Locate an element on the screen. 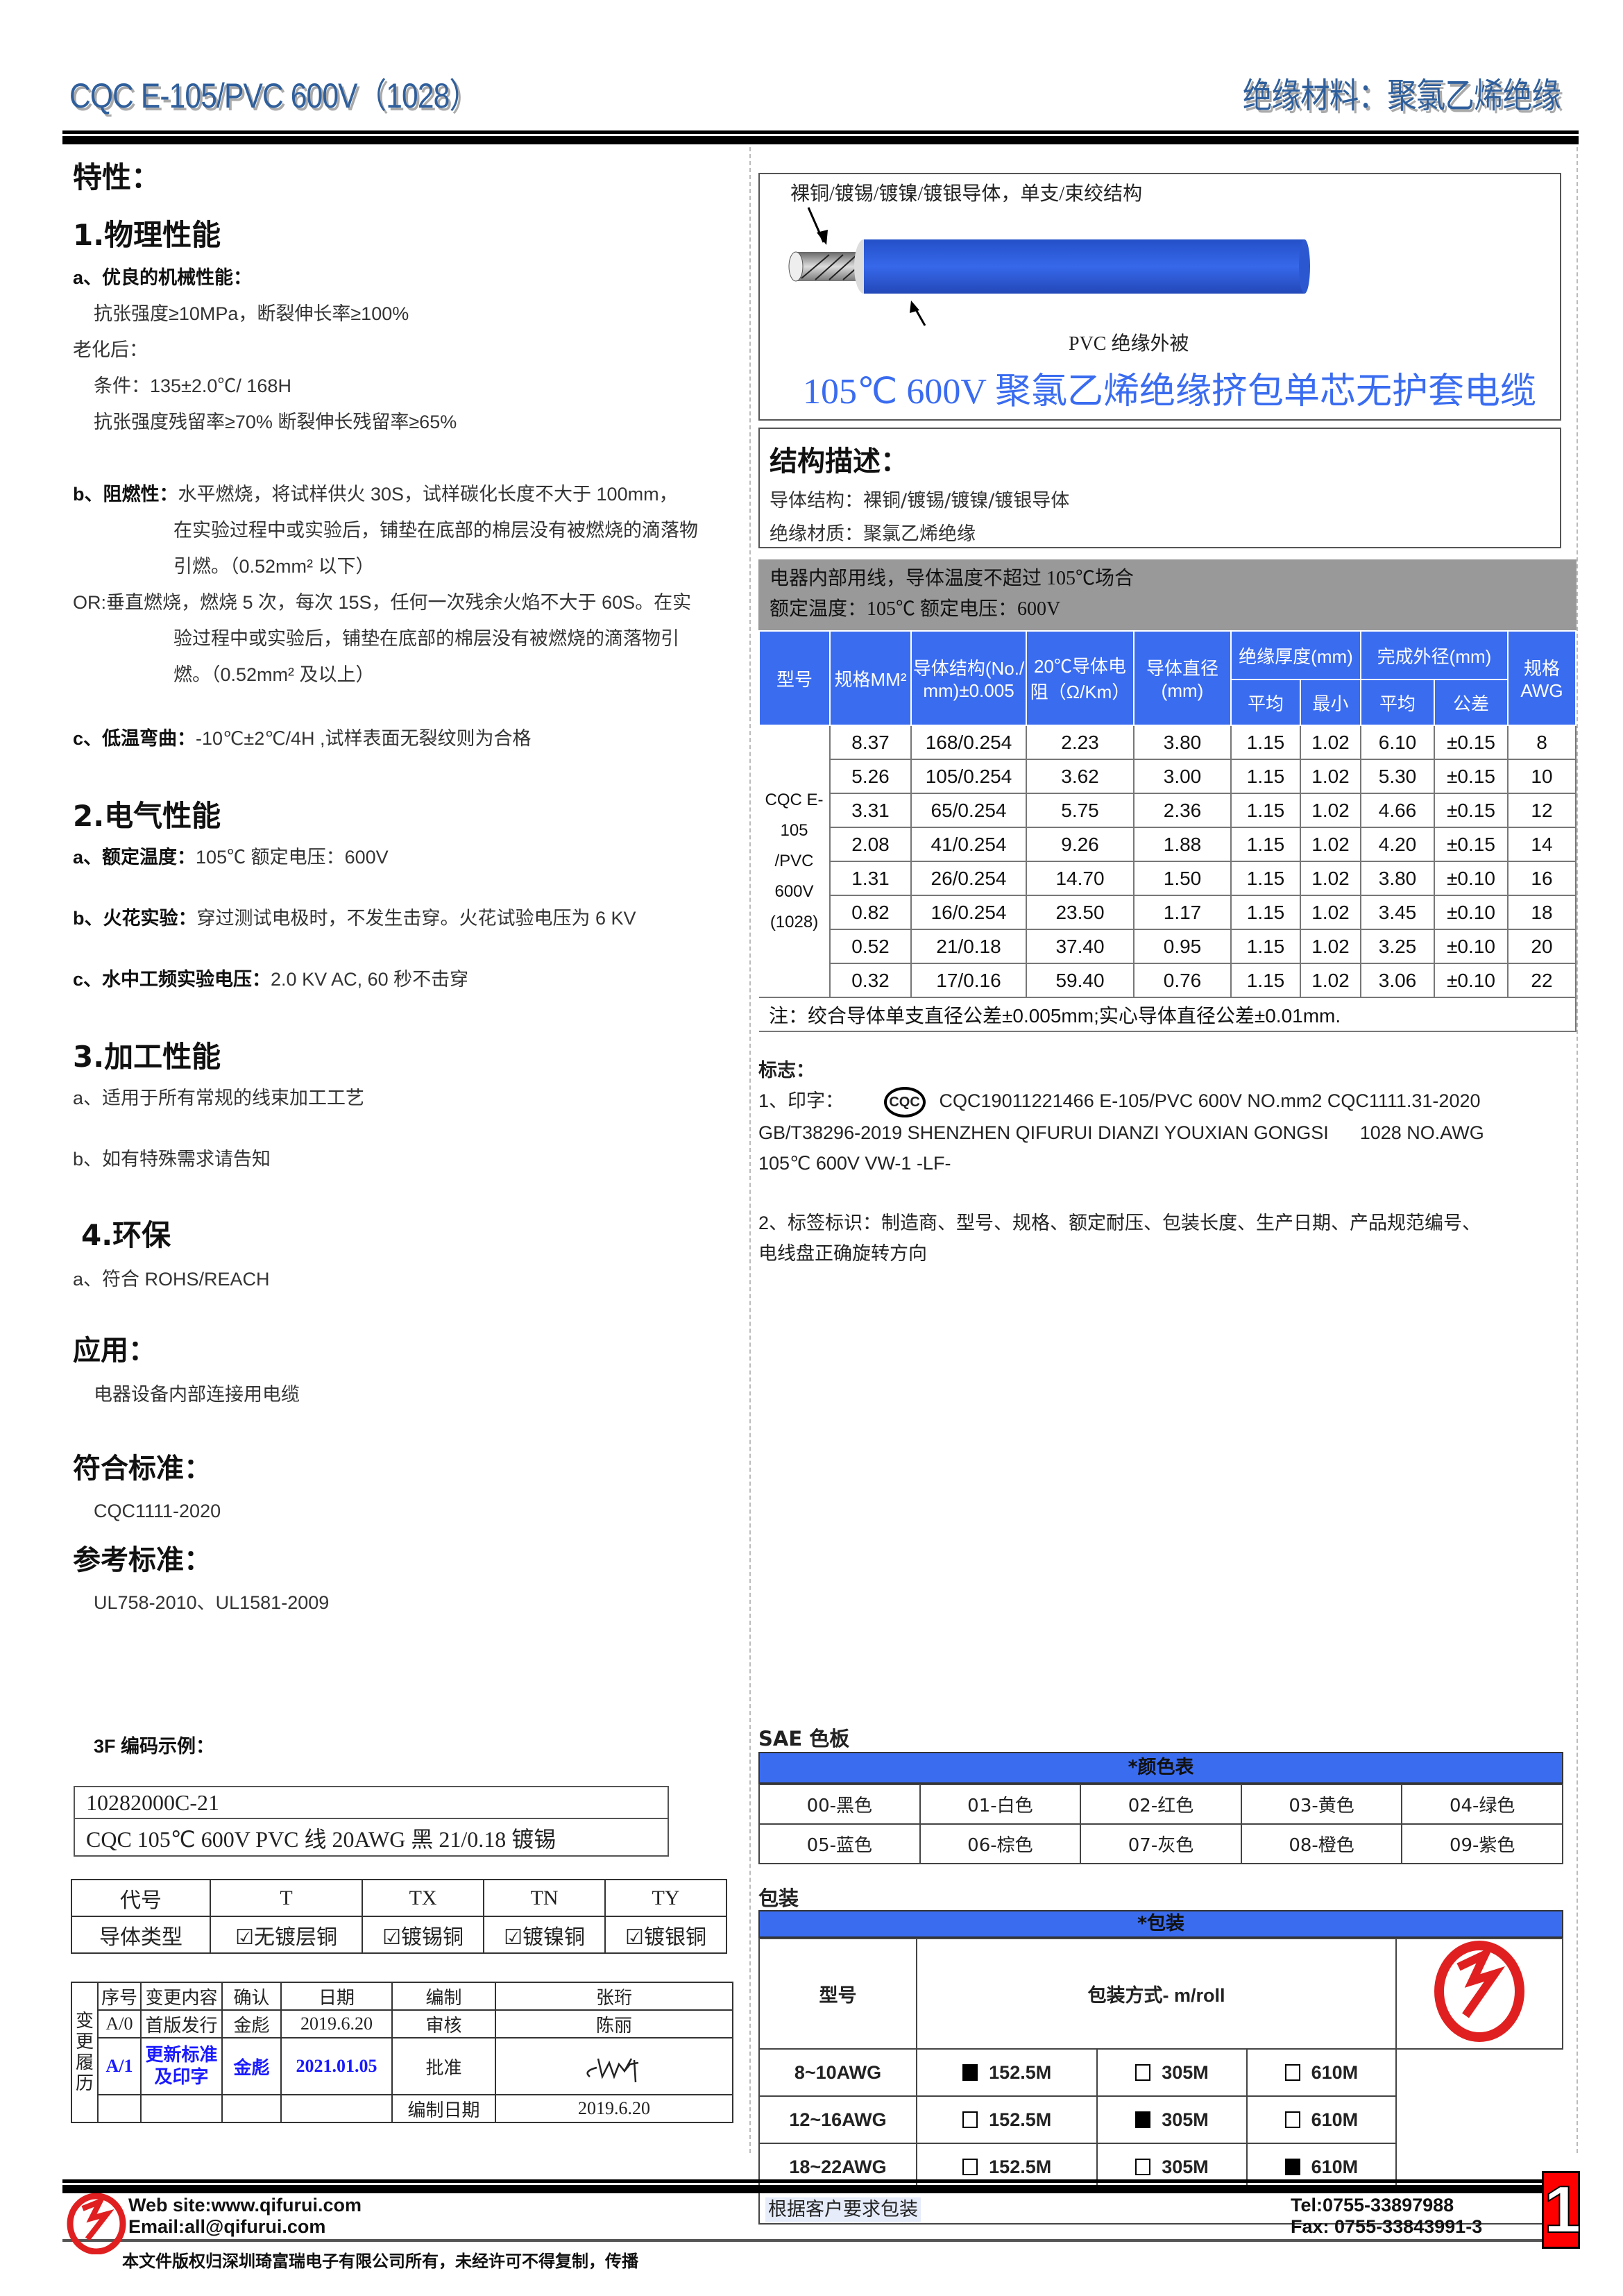 This screenshot has width=1623, height=2296. cable-illustration is located at coordinates (1049, 266).